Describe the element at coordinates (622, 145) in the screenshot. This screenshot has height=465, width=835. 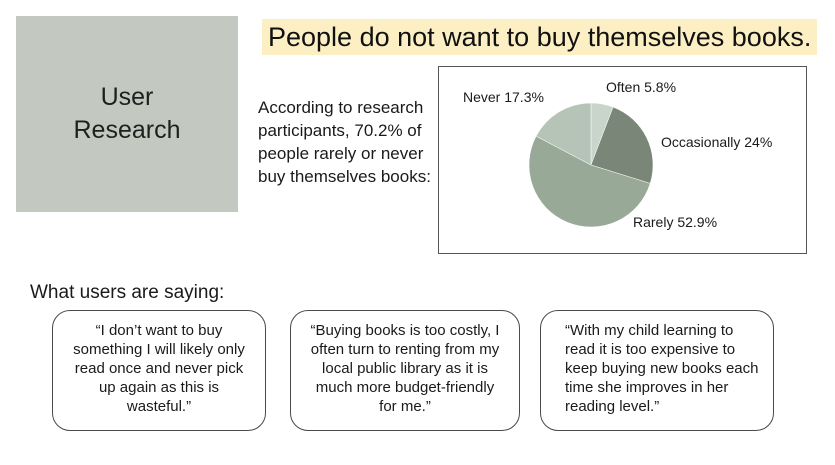
I see `pie-slice-occasionally` at that location.